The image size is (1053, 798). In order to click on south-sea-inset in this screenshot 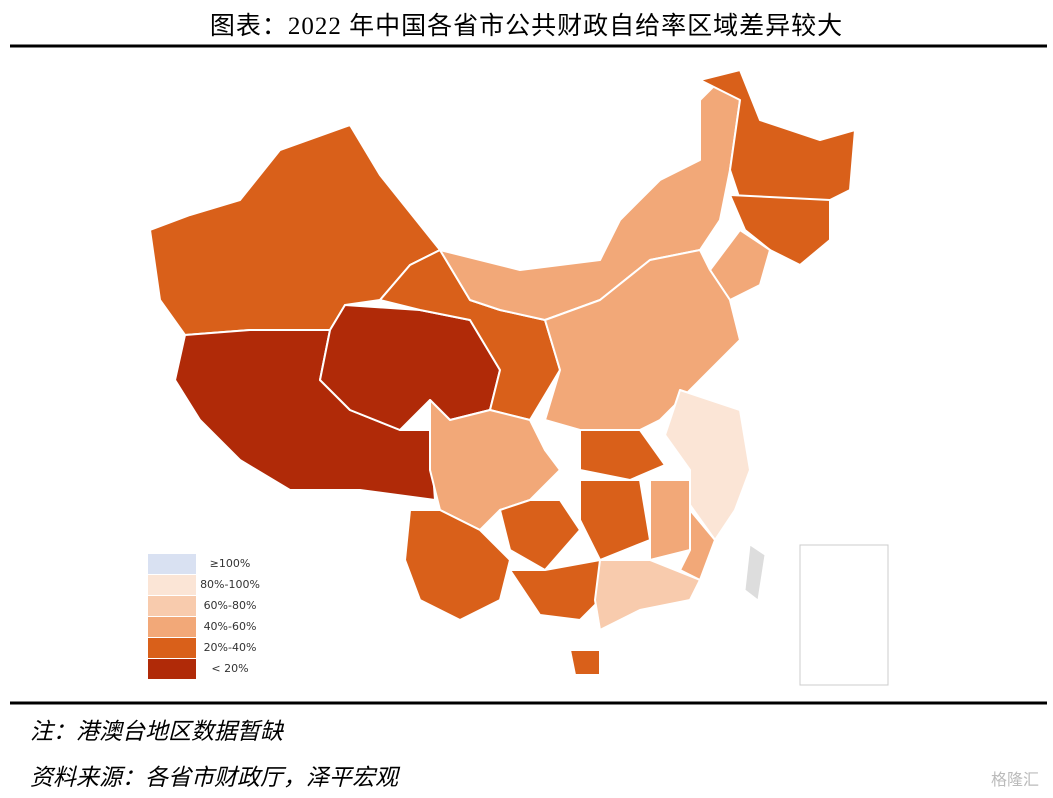, I will do `click(844, 615)`.